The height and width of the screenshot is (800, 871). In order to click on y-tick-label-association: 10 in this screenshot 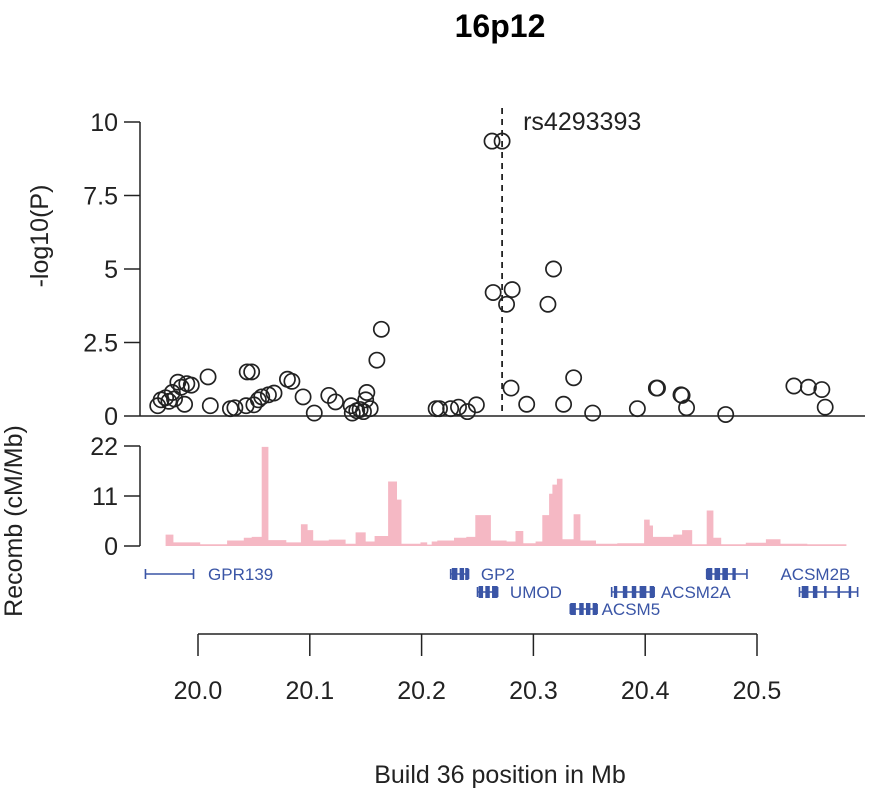, I will do `click(104, 123)`.